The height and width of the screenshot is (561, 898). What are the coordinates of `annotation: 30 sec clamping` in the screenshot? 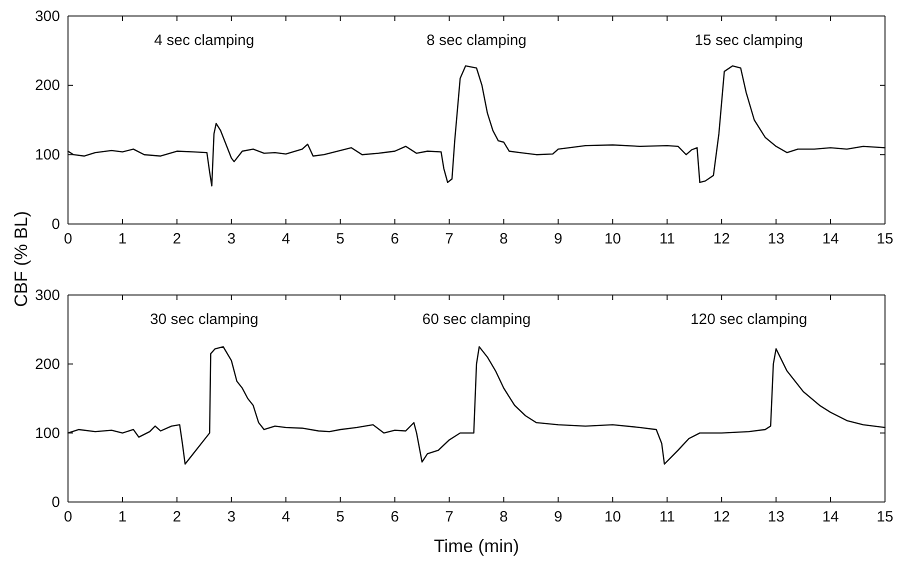 It's located at (204, 319).